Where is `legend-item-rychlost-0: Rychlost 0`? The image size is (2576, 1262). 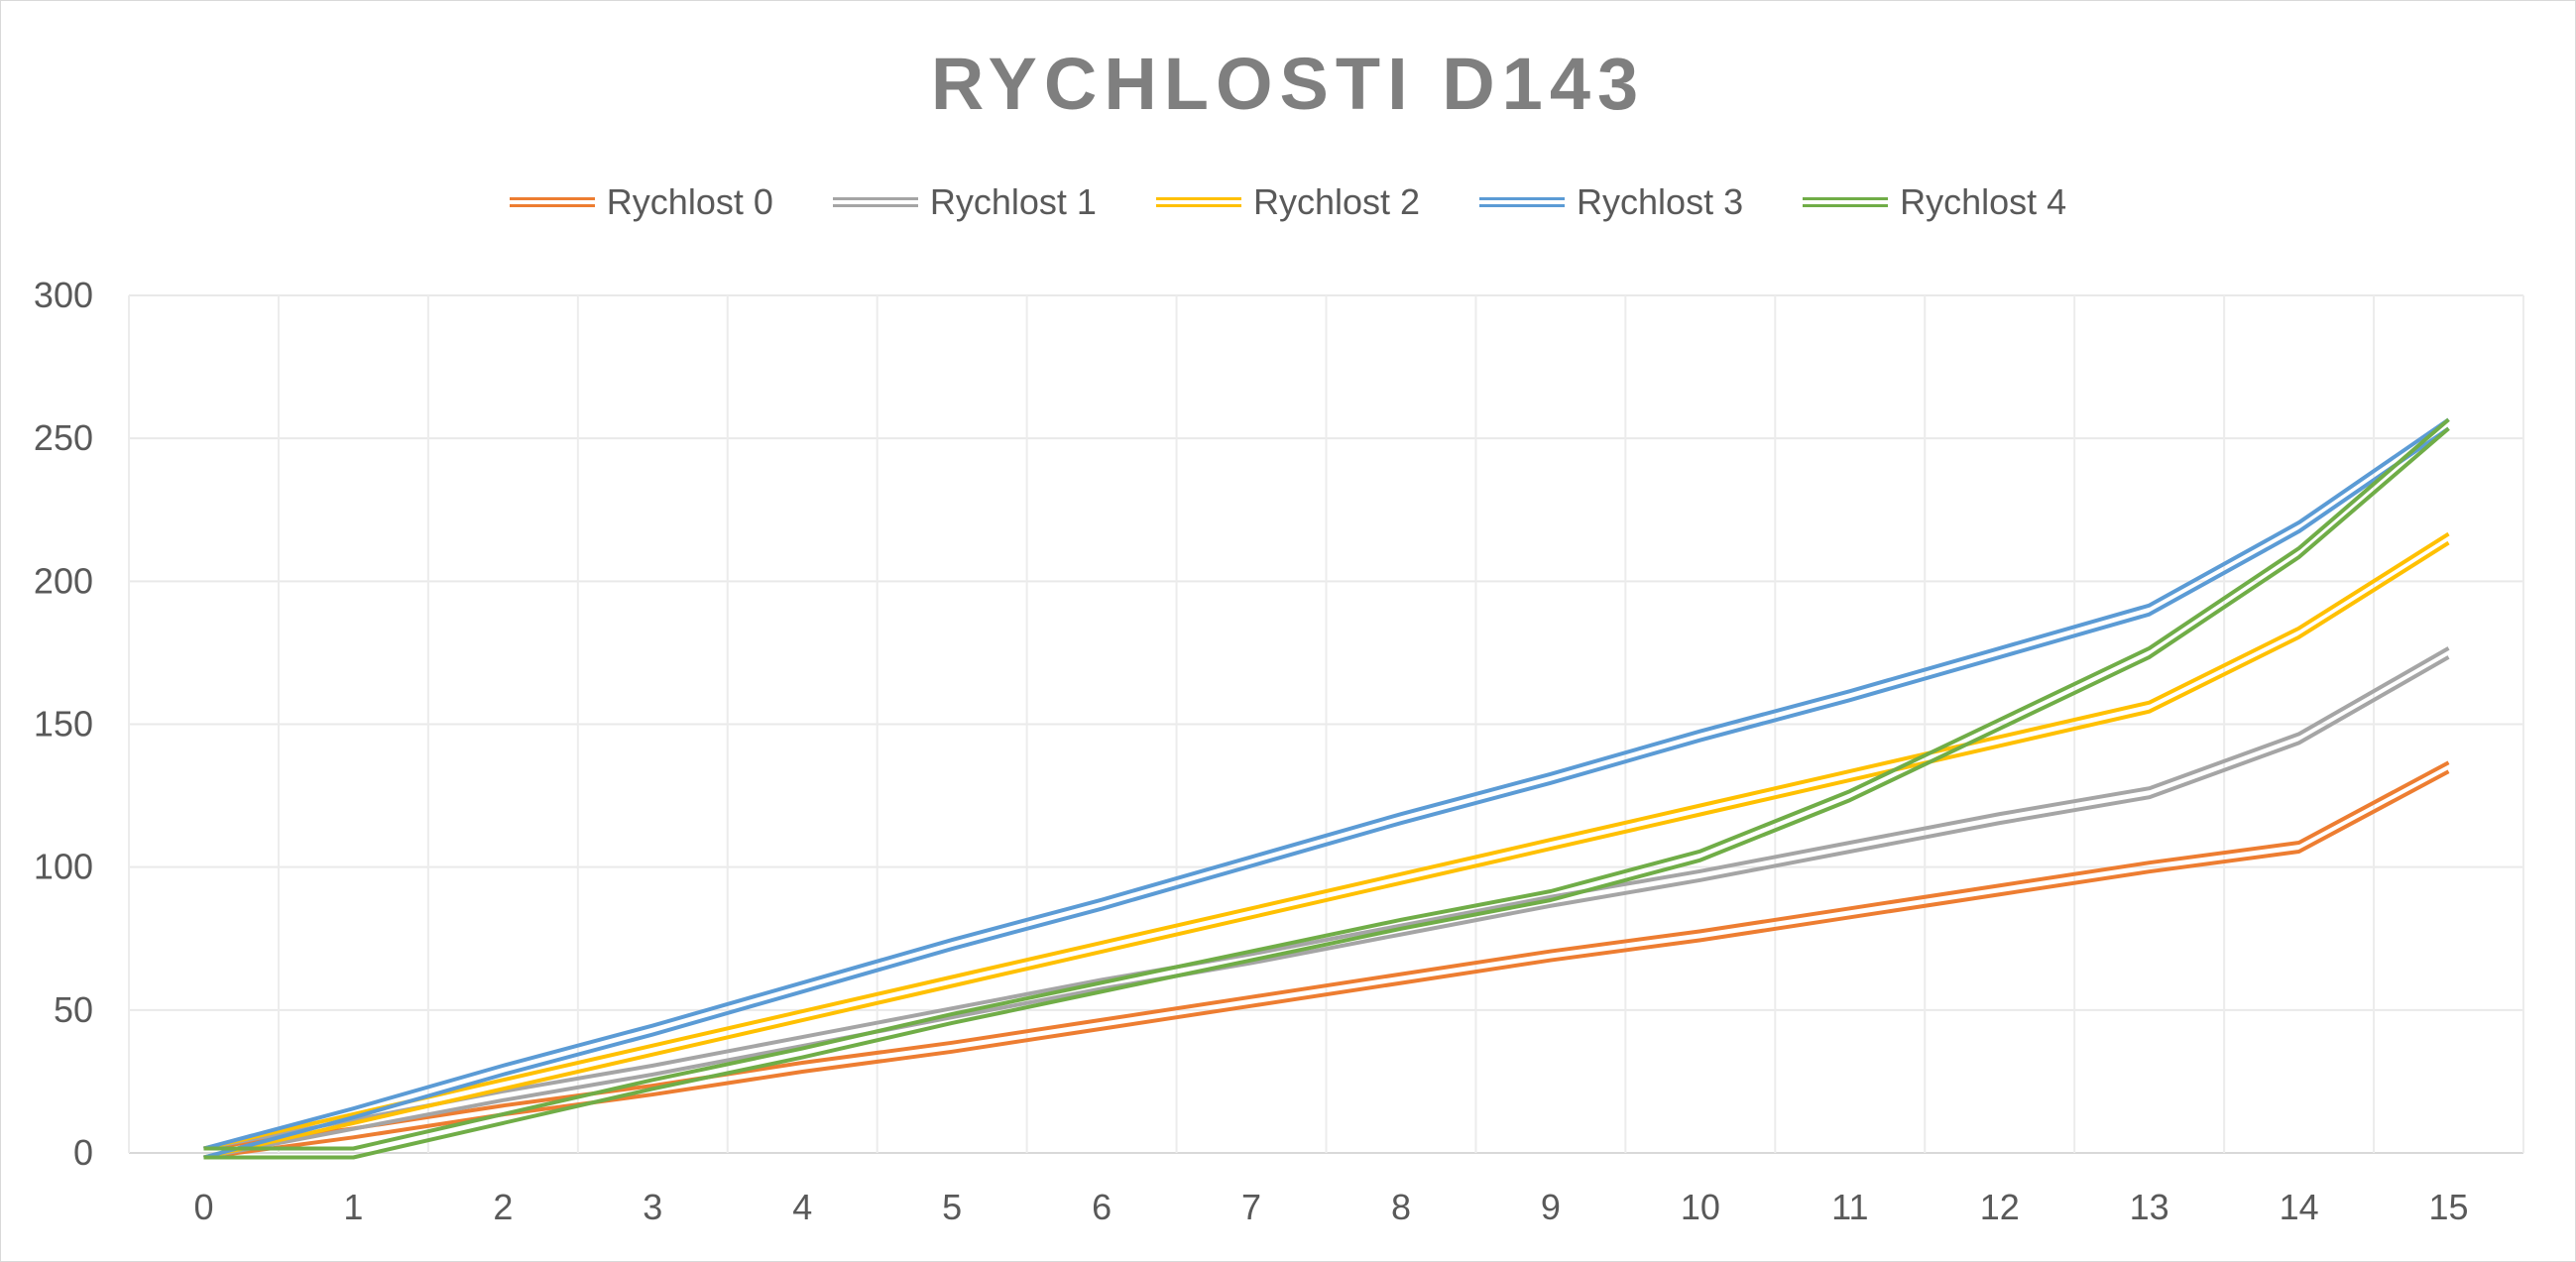
legend-item-rychlost-0: Rychlost 0 is located at coordinates (641, 202).